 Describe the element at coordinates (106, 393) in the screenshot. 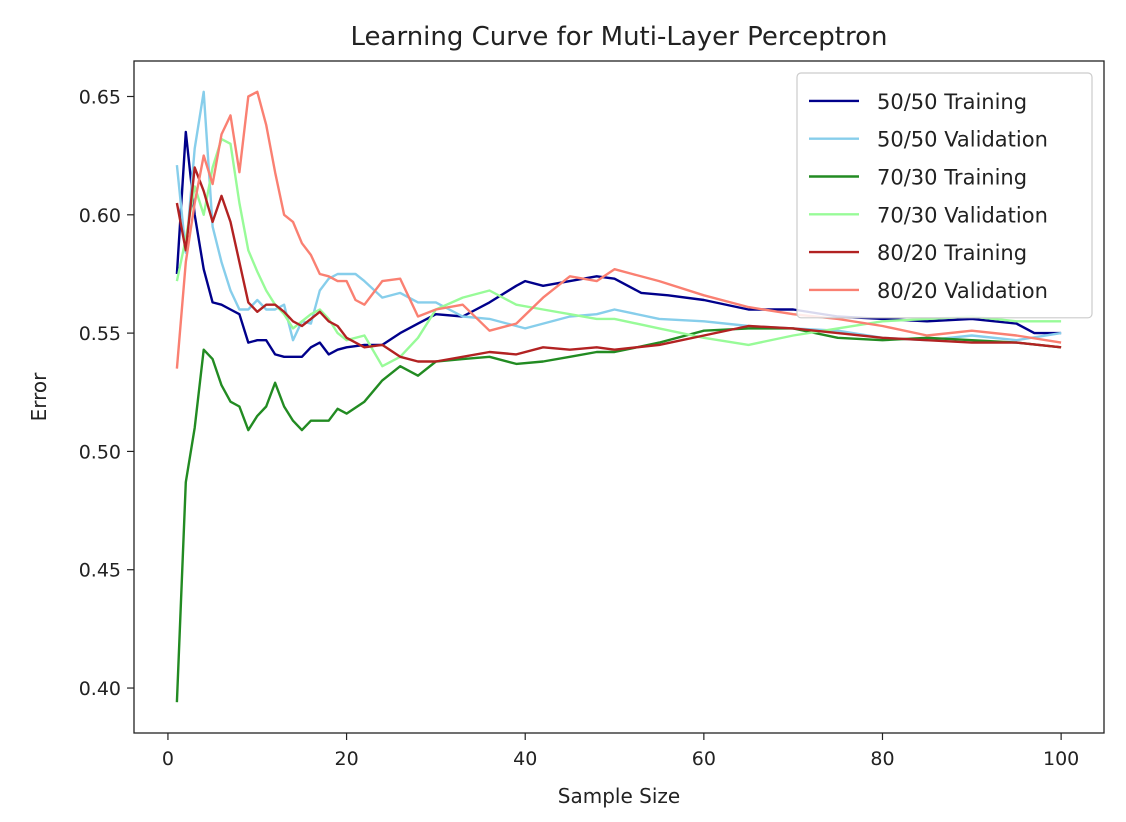

I see `y-axis: 0.40 0.45 0.50 0.55 0.60 0.65` at that location.